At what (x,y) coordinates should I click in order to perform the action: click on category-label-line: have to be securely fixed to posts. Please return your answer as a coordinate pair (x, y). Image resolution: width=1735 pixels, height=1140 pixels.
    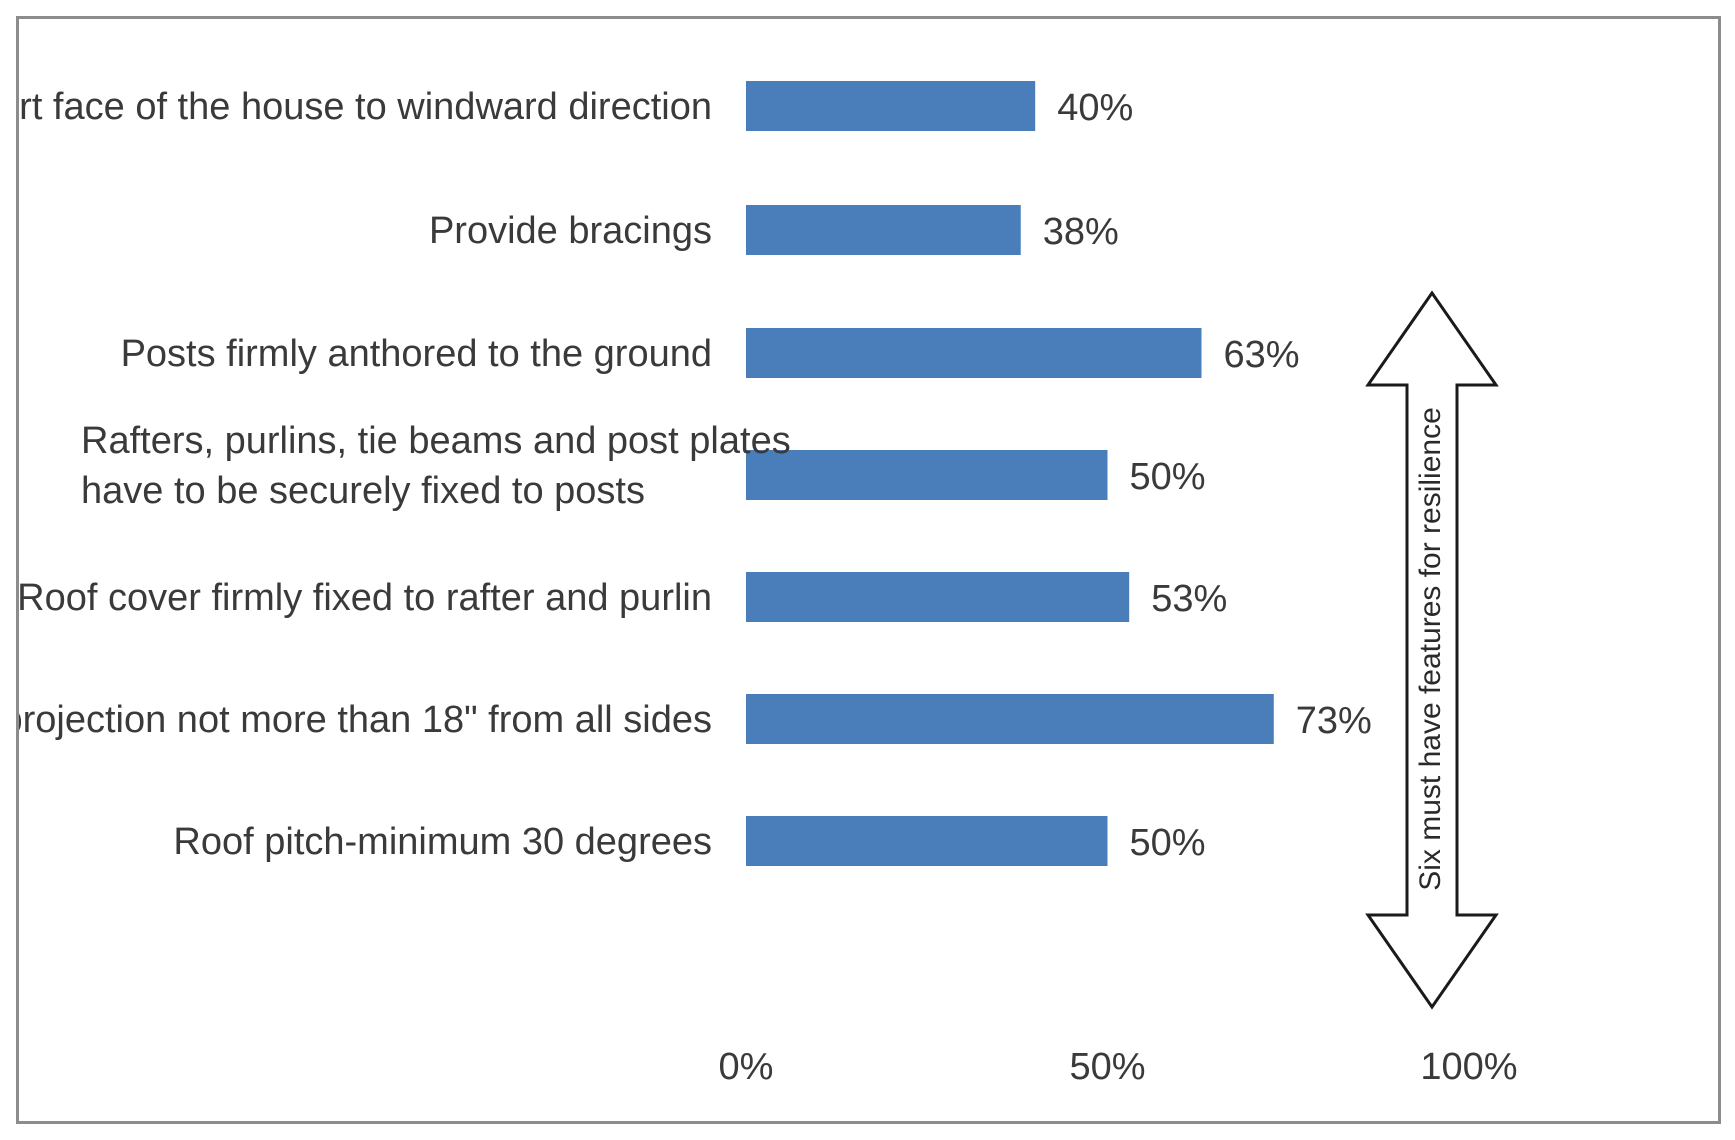
    Looking at the image, I should click on (363, 491).